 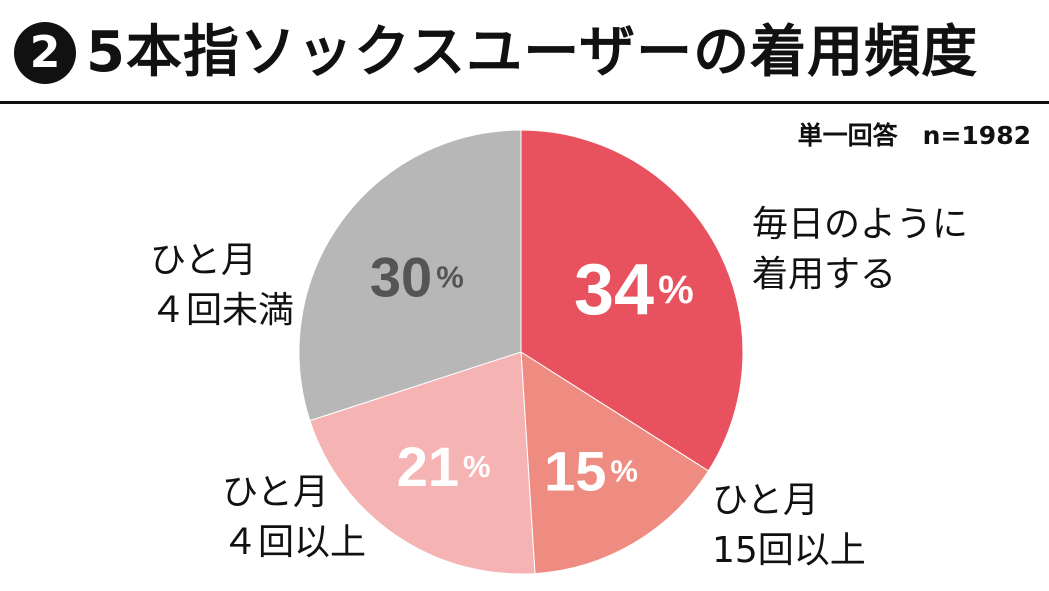 I want to click on slice-label-line: ４回未満, so click(x=222, y=310).